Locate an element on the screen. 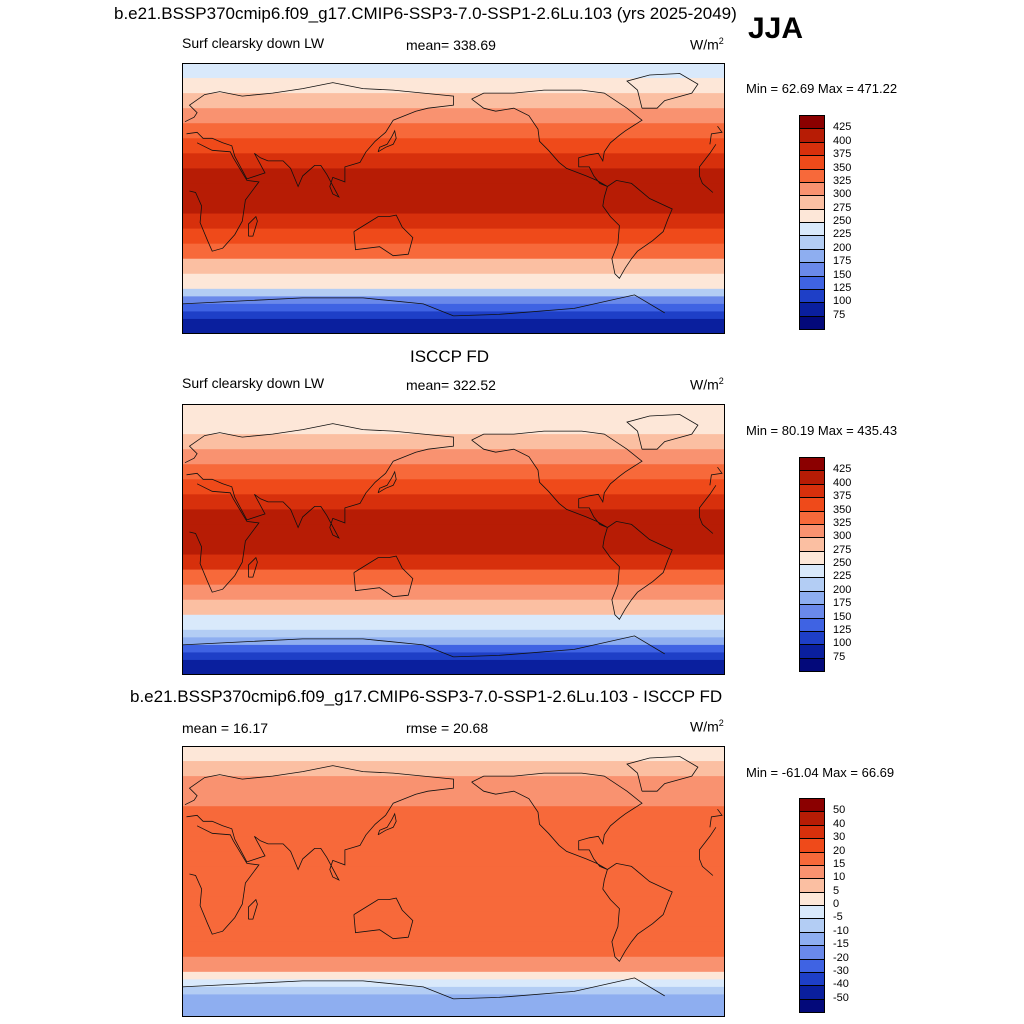  panel2-title: ISCCP FD is located at coordinates (450, 356).